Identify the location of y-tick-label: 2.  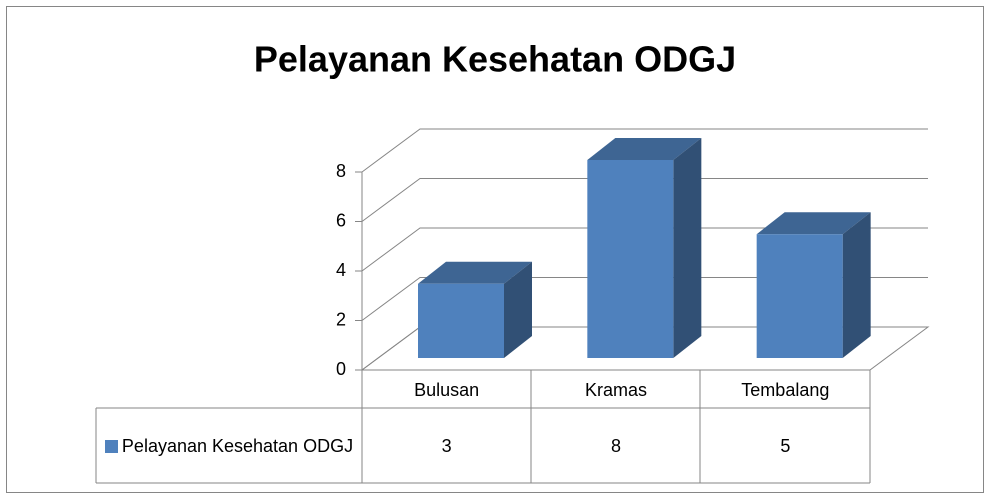
(341, 319).